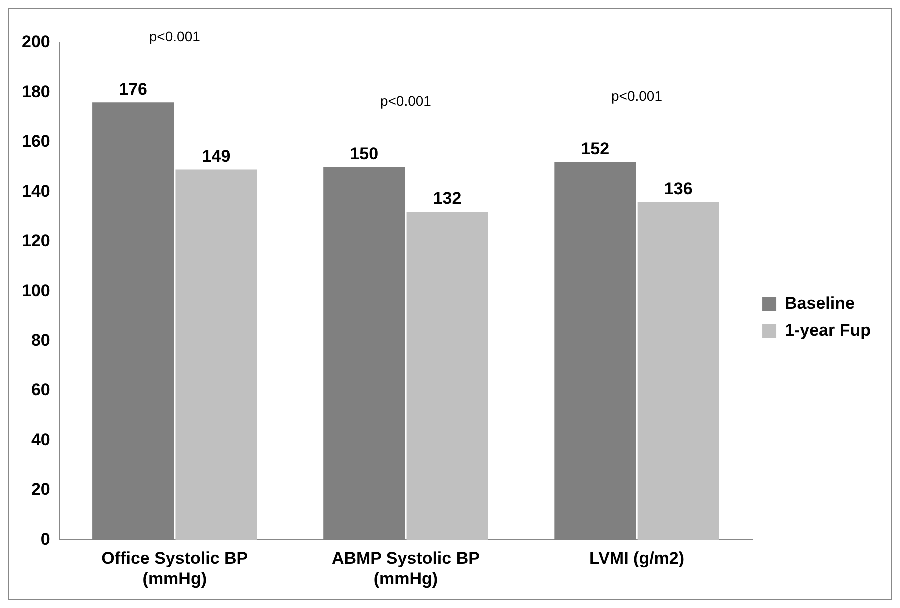 The height and width of the screenshot is (608, 900). I want to click on y-tick-label: 40, so click(40, 440).